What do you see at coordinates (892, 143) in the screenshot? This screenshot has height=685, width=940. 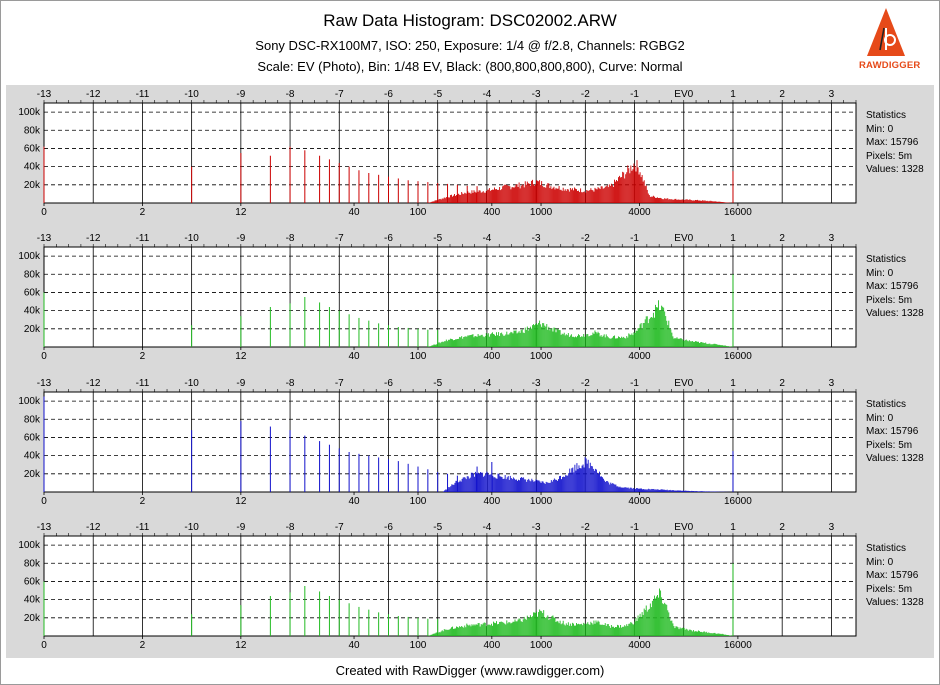 I see `stats-max: Max: 15796` at bounding box center [892, 143].